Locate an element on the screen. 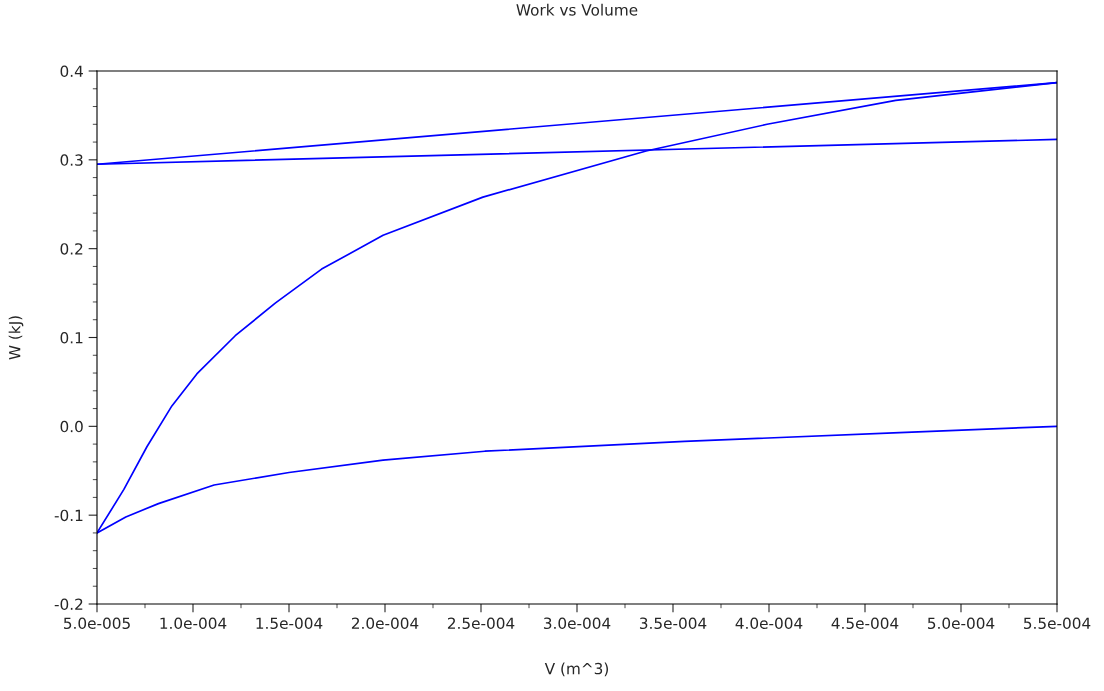 The height and width of the screenshot is (691, 1104). x-axis-title: V (m^3) is located at coordinates (576, 669).